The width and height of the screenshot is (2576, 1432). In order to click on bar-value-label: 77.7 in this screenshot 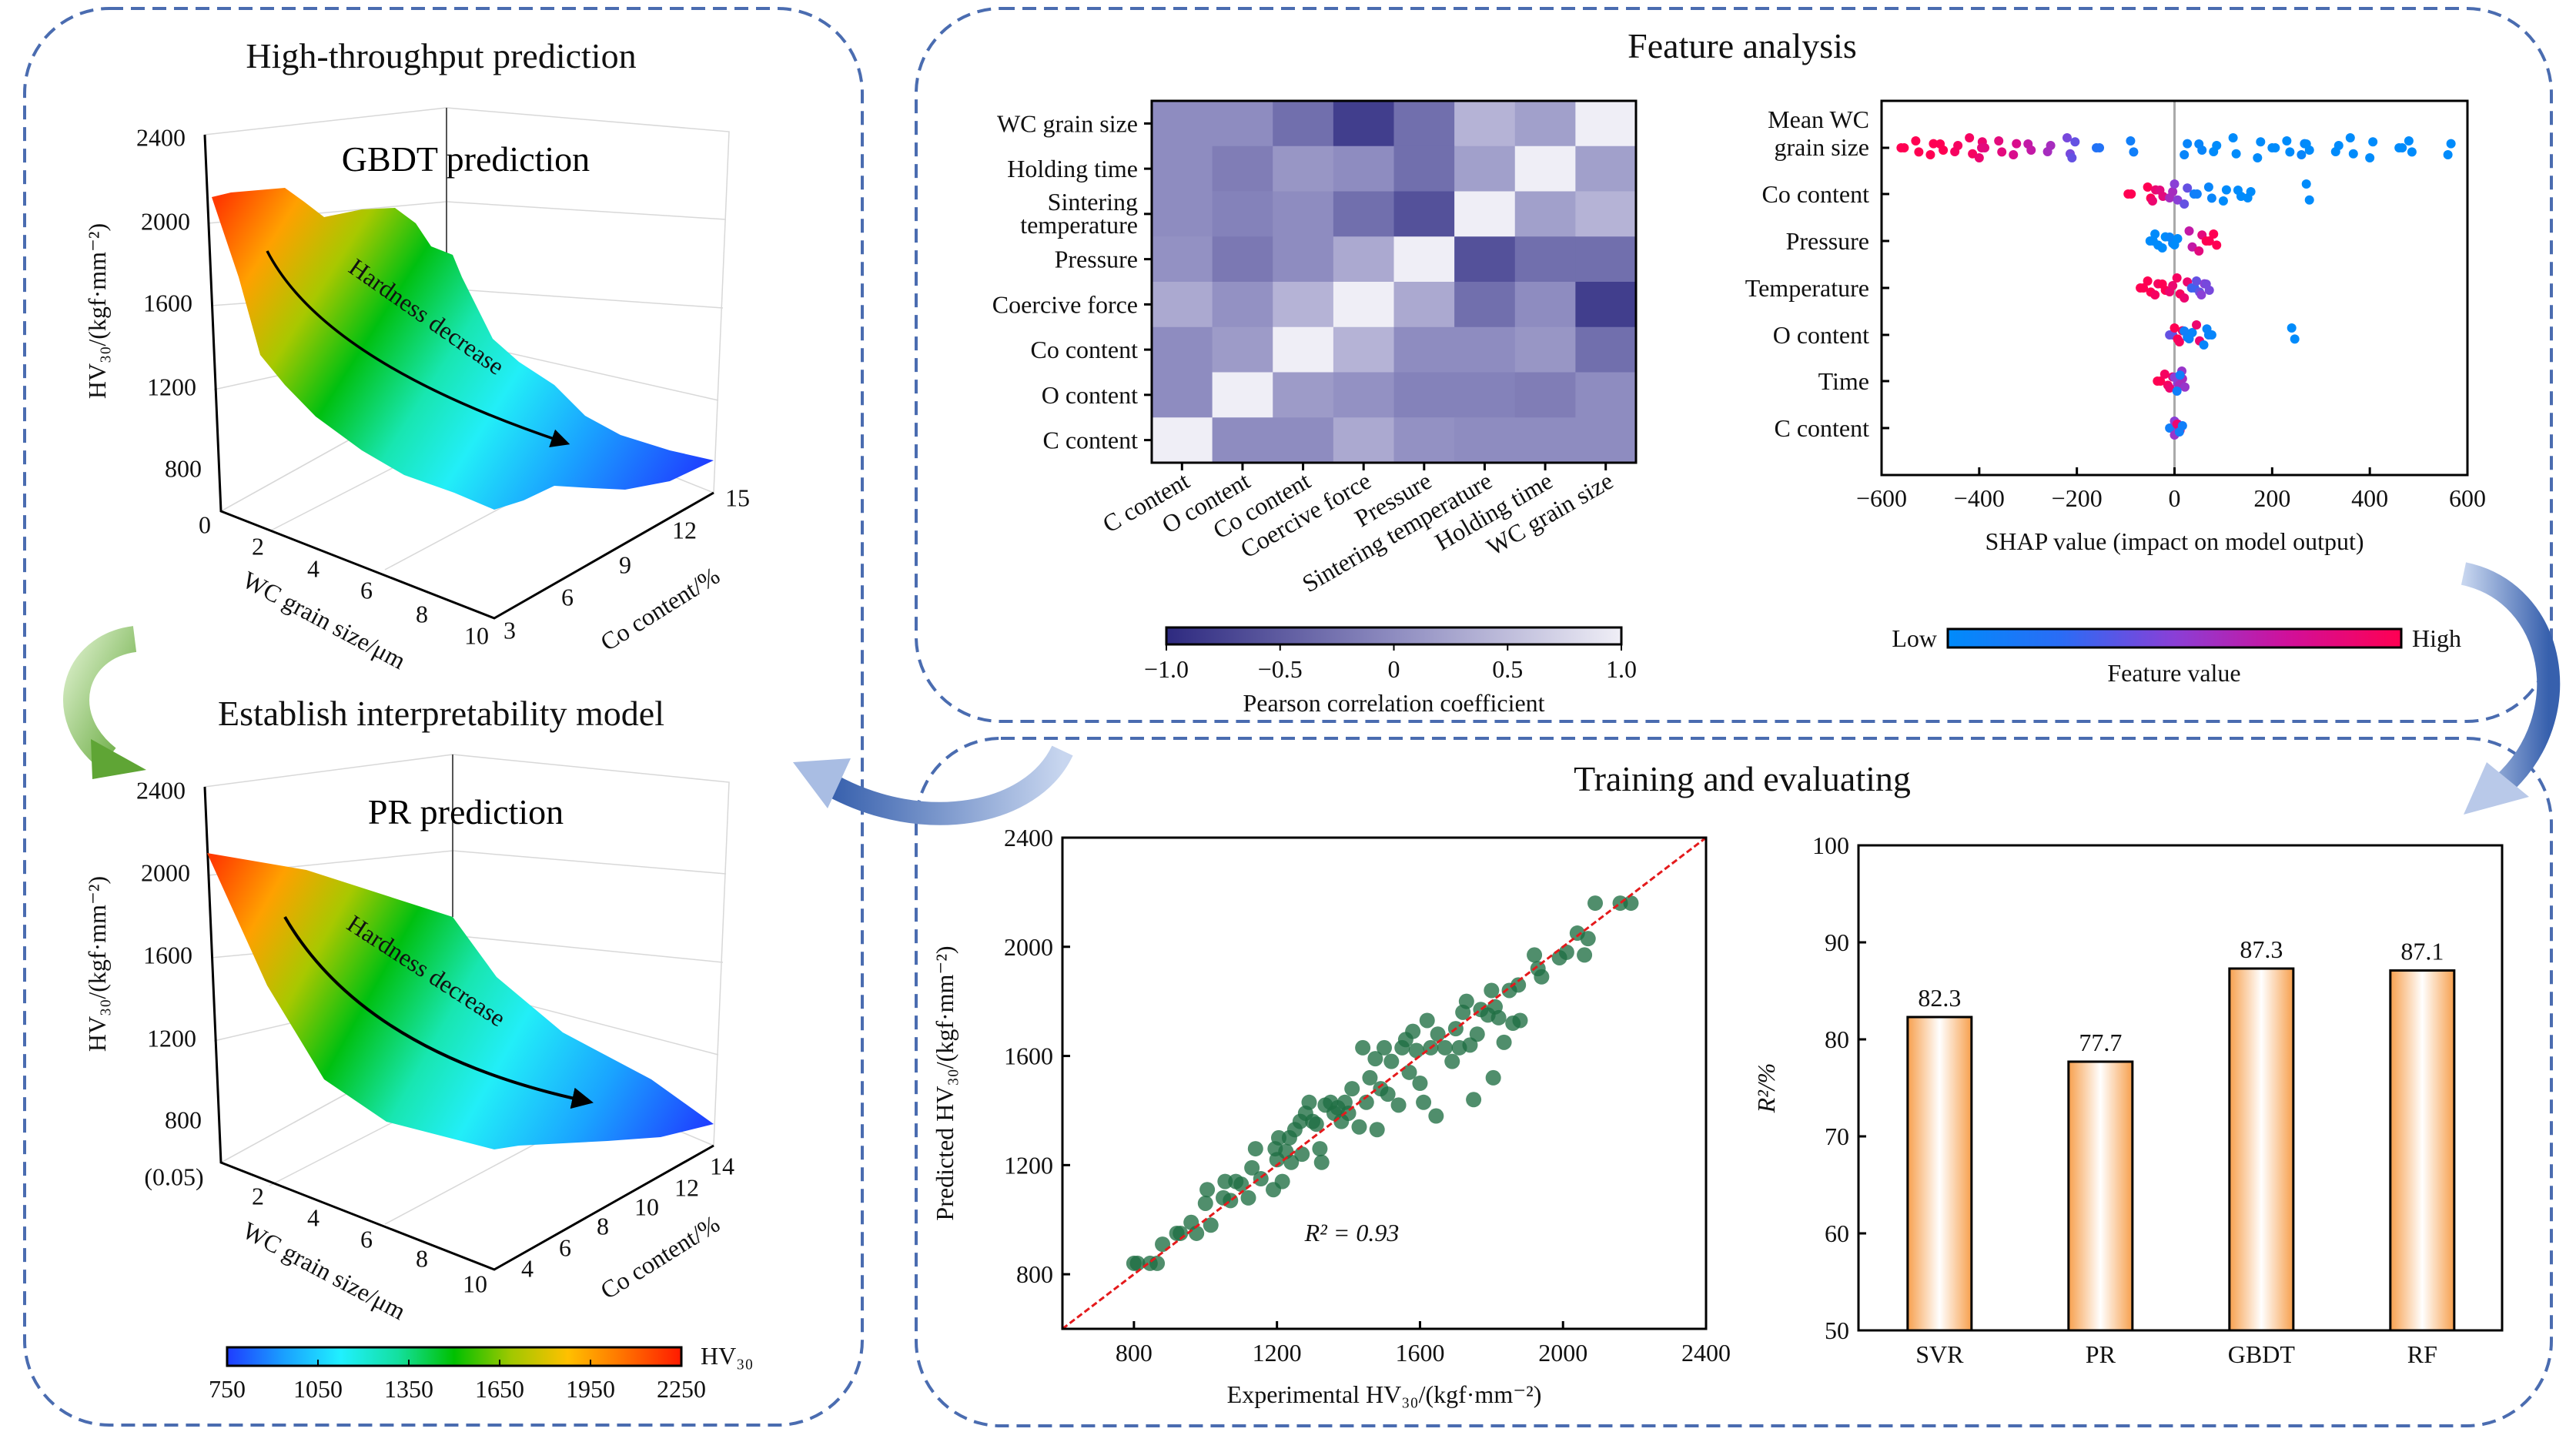, I will do `click(2100, 1042)`.